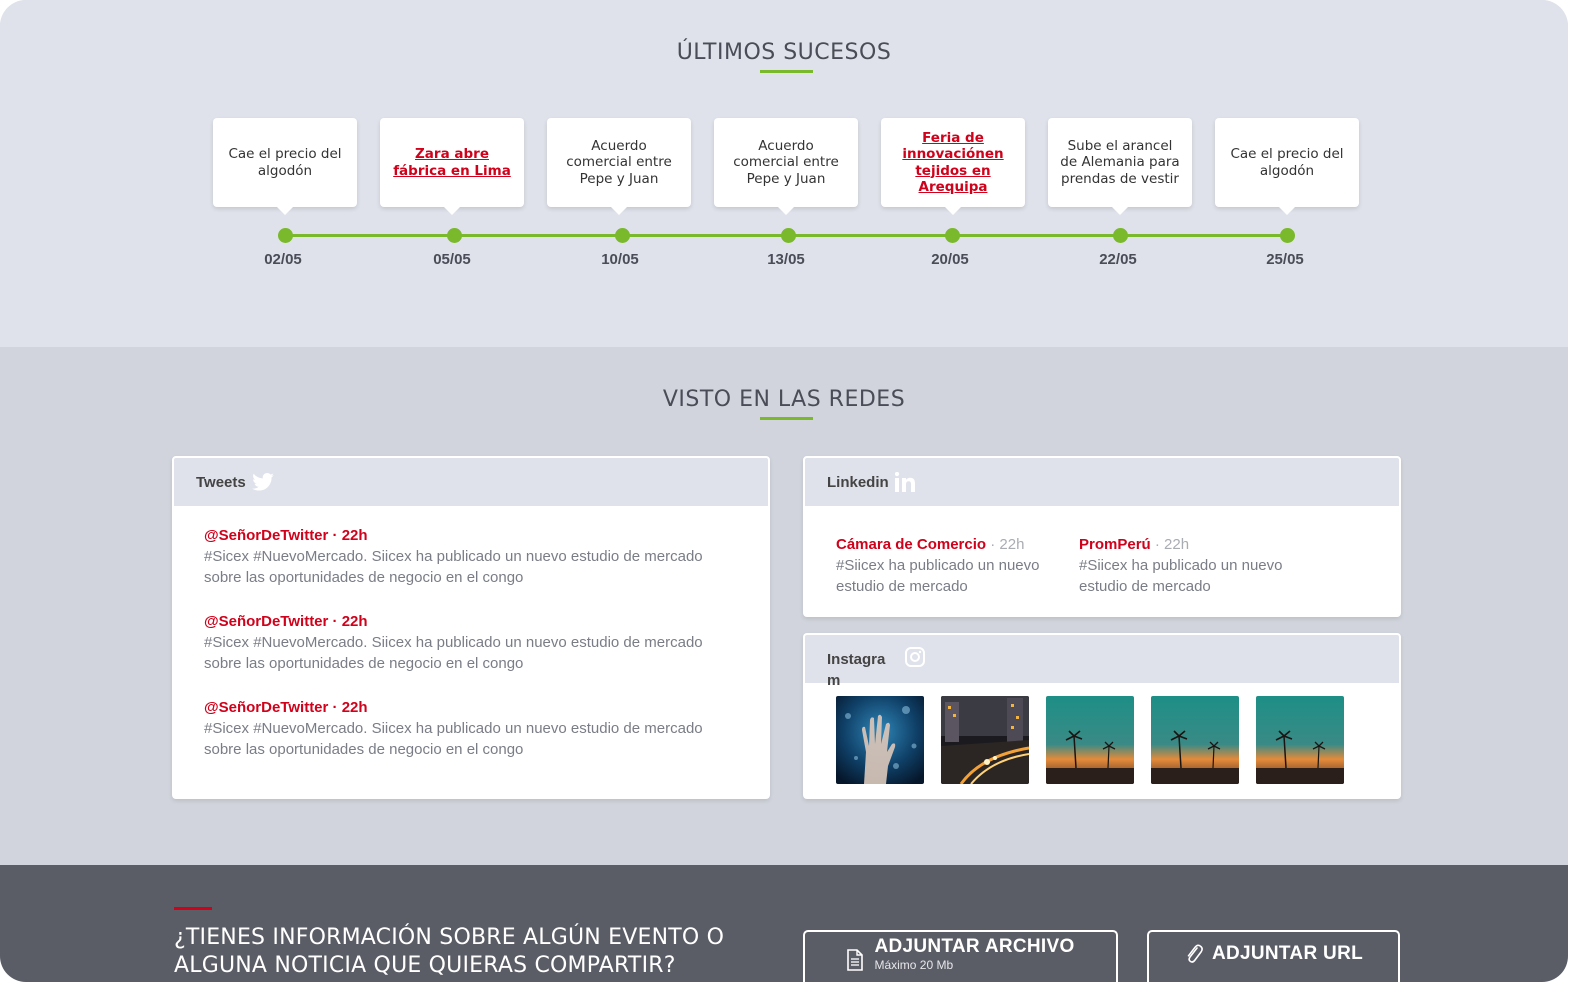 The height and width of the screenshot is (986, 1574). Describe the element at coordinates (1194, 954) in the screenshot. I see `paperclip-icon` at that location.